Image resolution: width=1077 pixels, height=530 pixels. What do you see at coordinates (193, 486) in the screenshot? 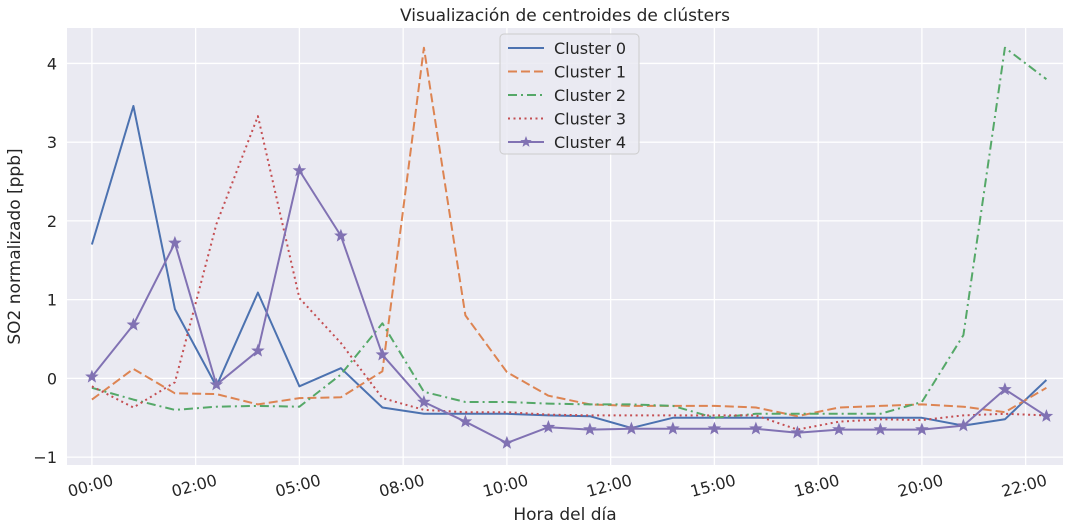
I see `x-tick-label: 02:00` at bounding box center [193, 486].